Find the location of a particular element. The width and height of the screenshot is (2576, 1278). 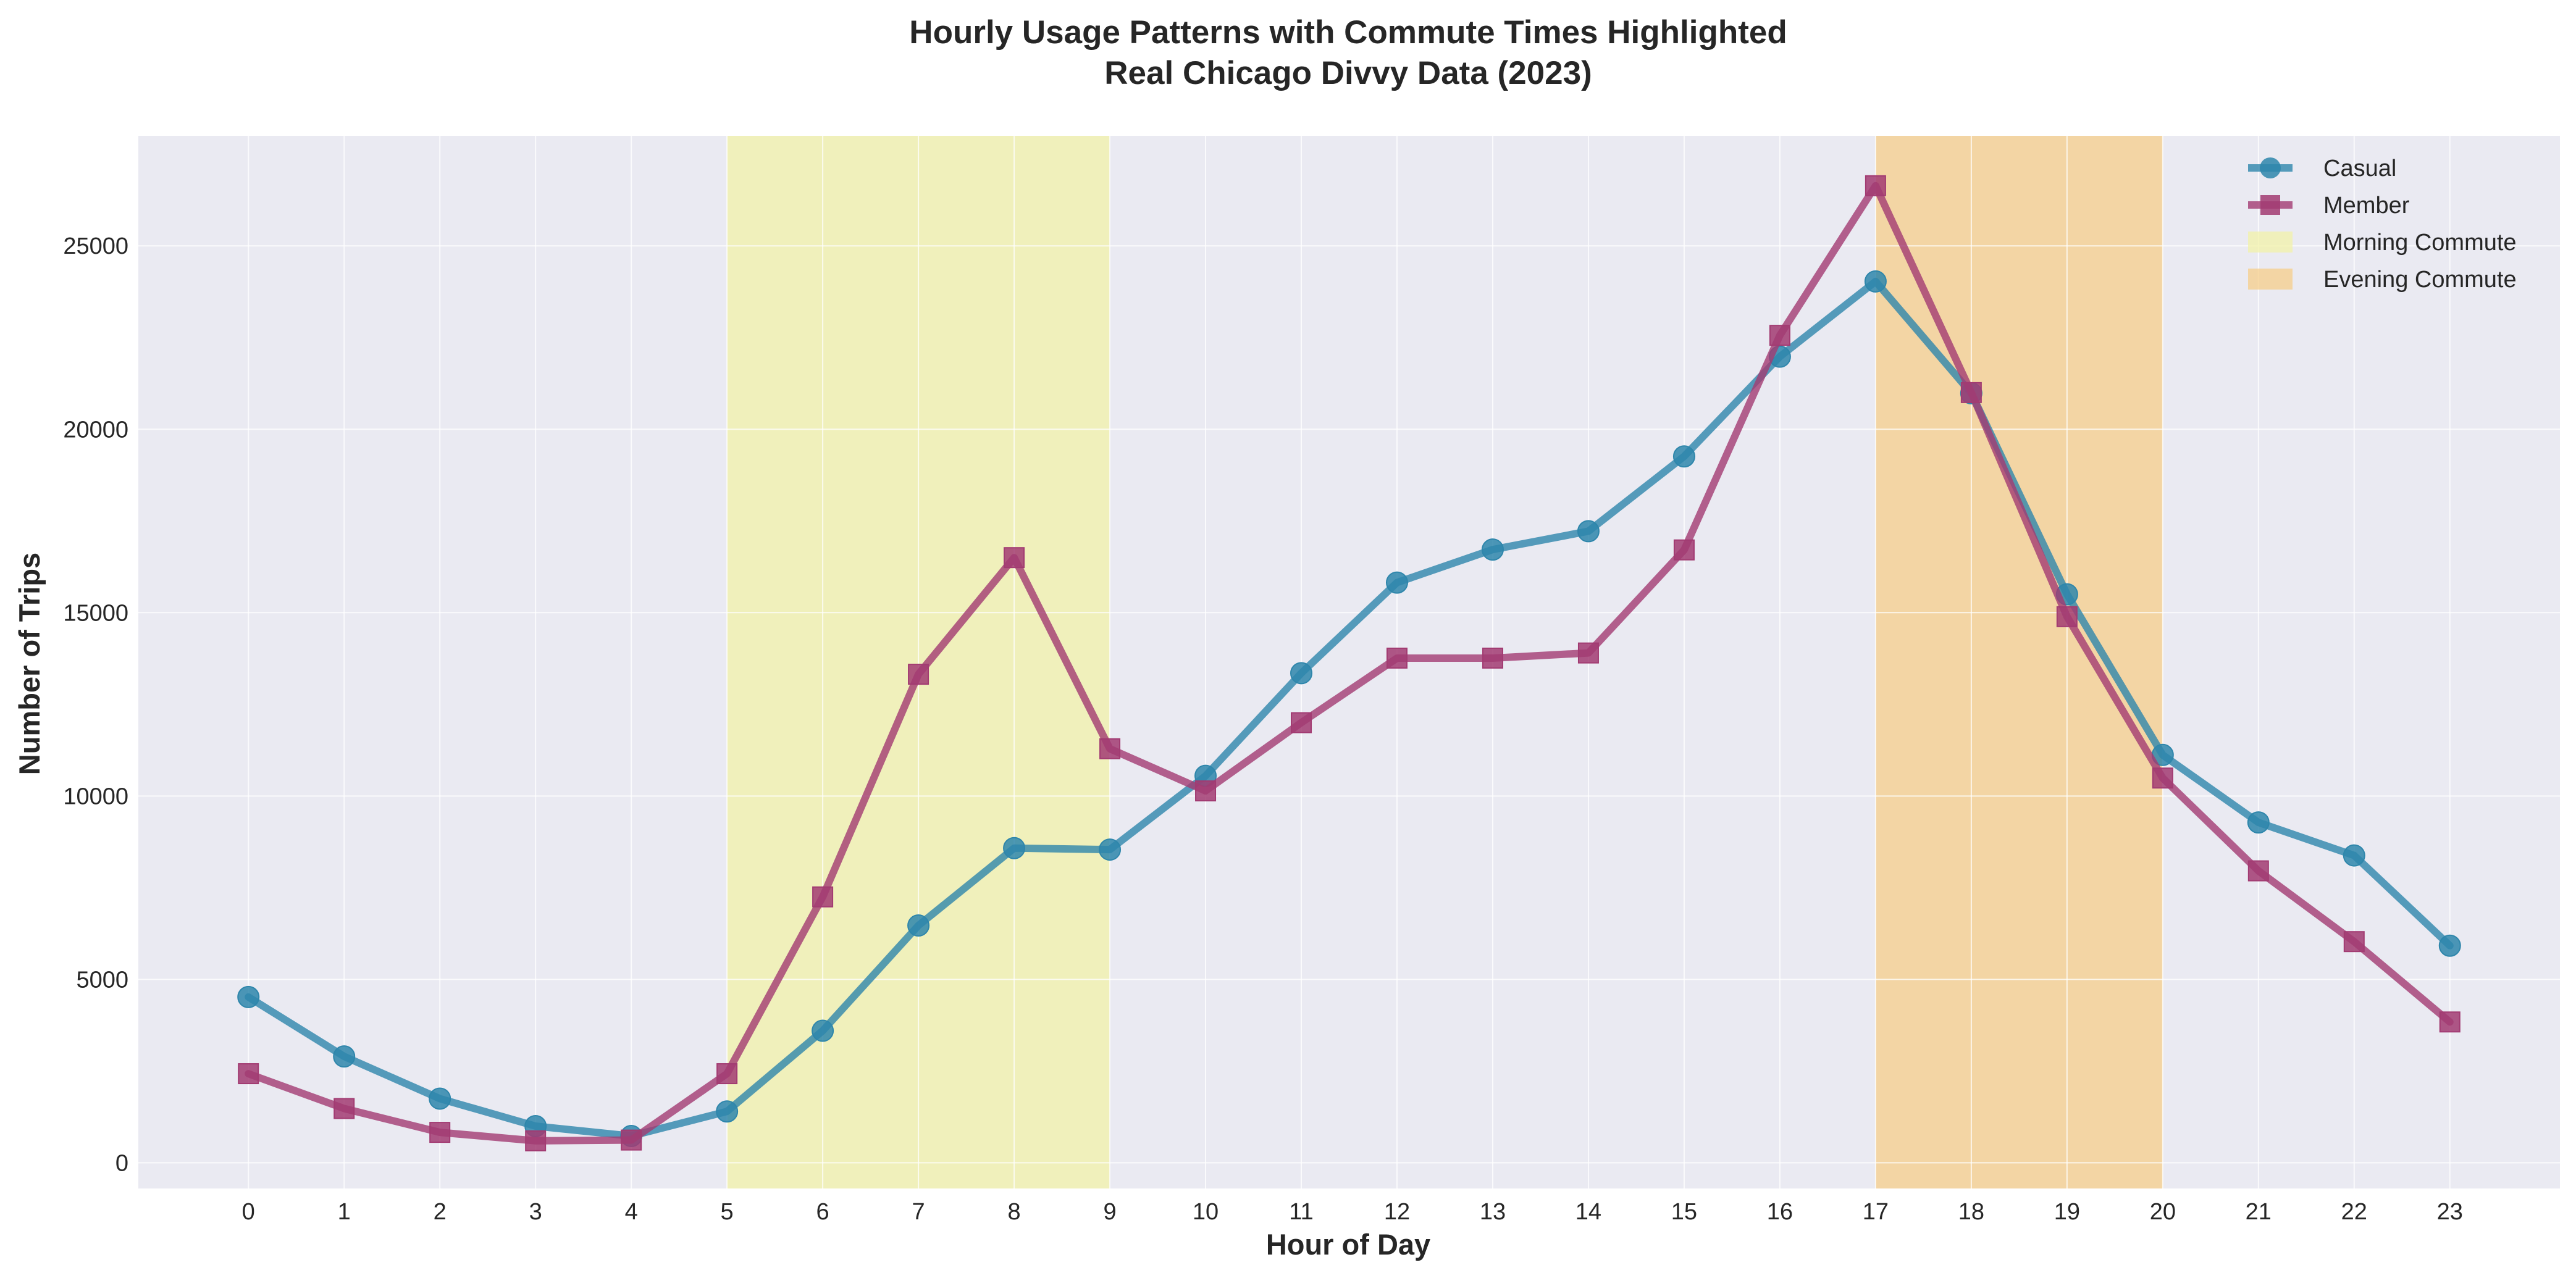

legend-label-casual: Casual is located at coordinates (2360, 169).